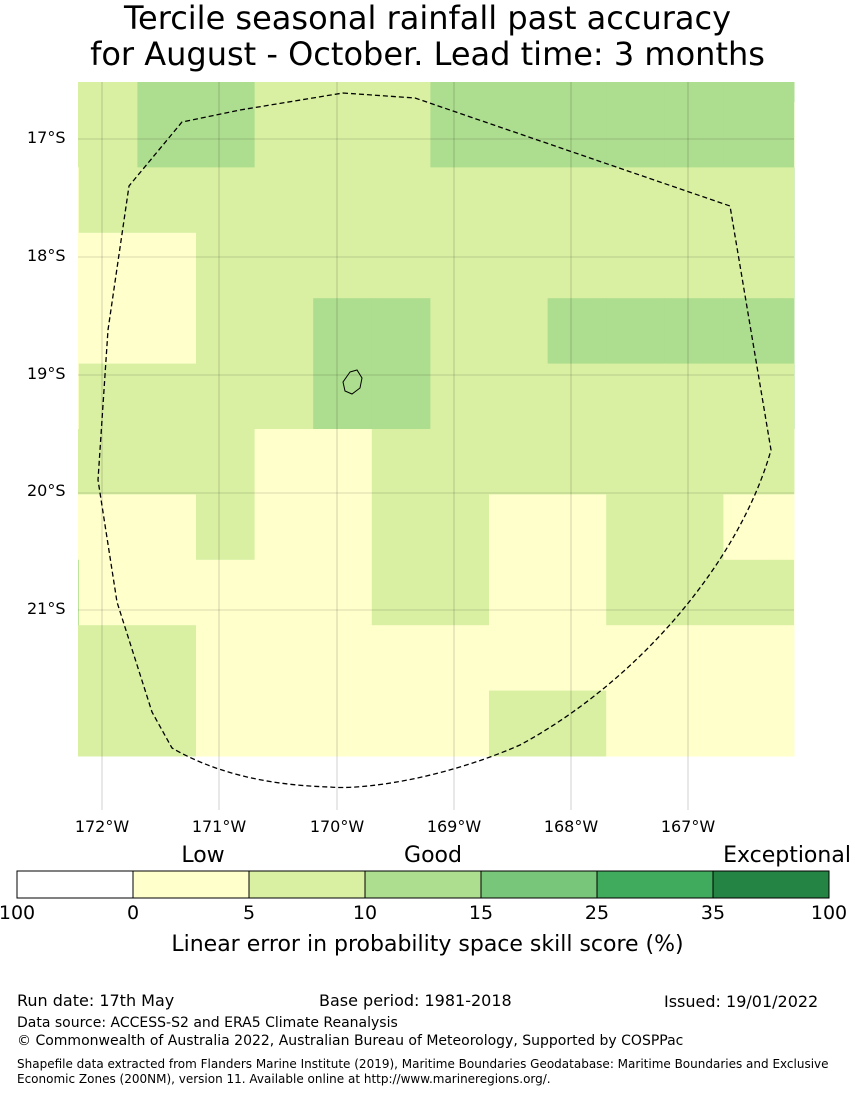 The width and height of the screenshot is (855, 1095). Describe the element at coordinates (365, 913) in the screenshot. I see `colorbar-tick: 10` at that location.